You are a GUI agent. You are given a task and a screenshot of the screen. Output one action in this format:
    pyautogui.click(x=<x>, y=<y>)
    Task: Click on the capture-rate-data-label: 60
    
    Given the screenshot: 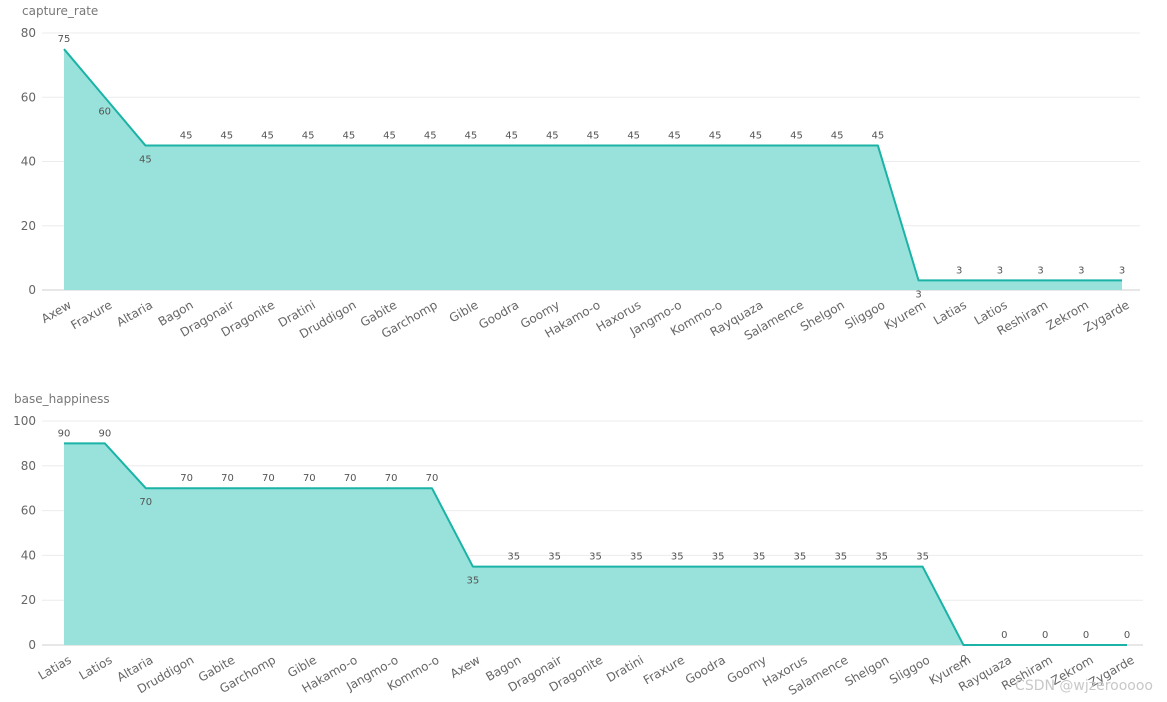 What is the action you would take?
    pyautogui.click(x=104, y=111)
    